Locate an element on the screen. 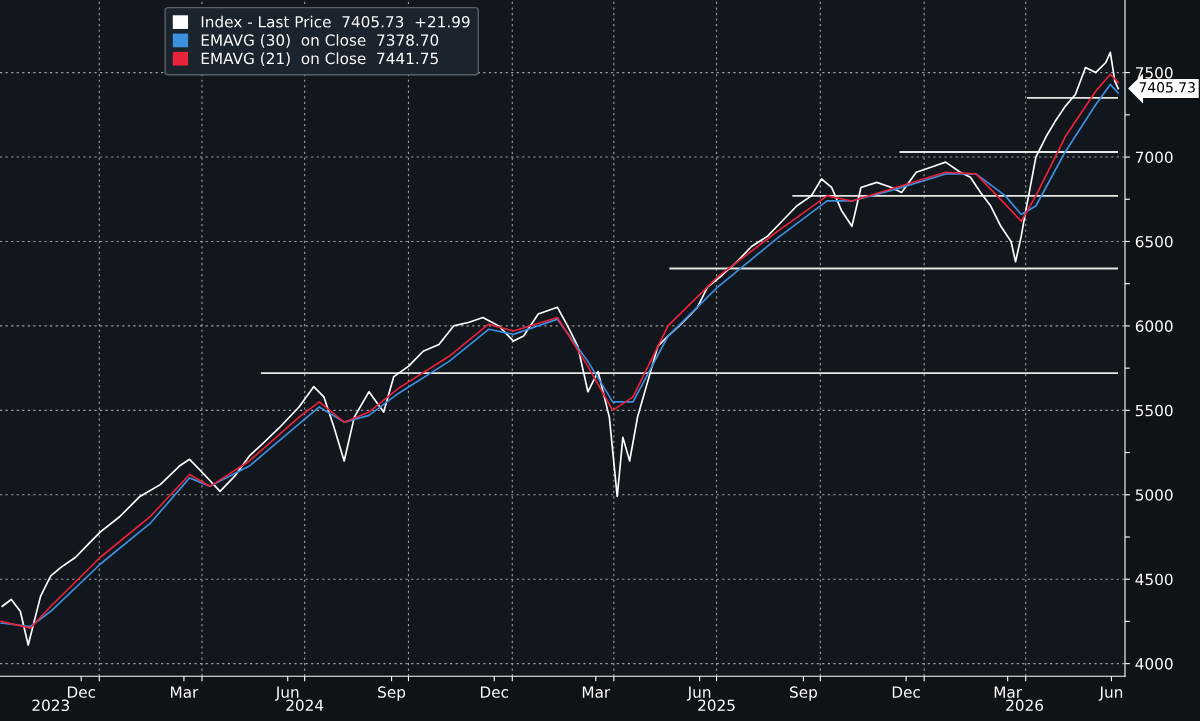 The height and width of the screenshot is (721, 1200). x2-tick-label: 2026 is located at coordinates (1025, 705).